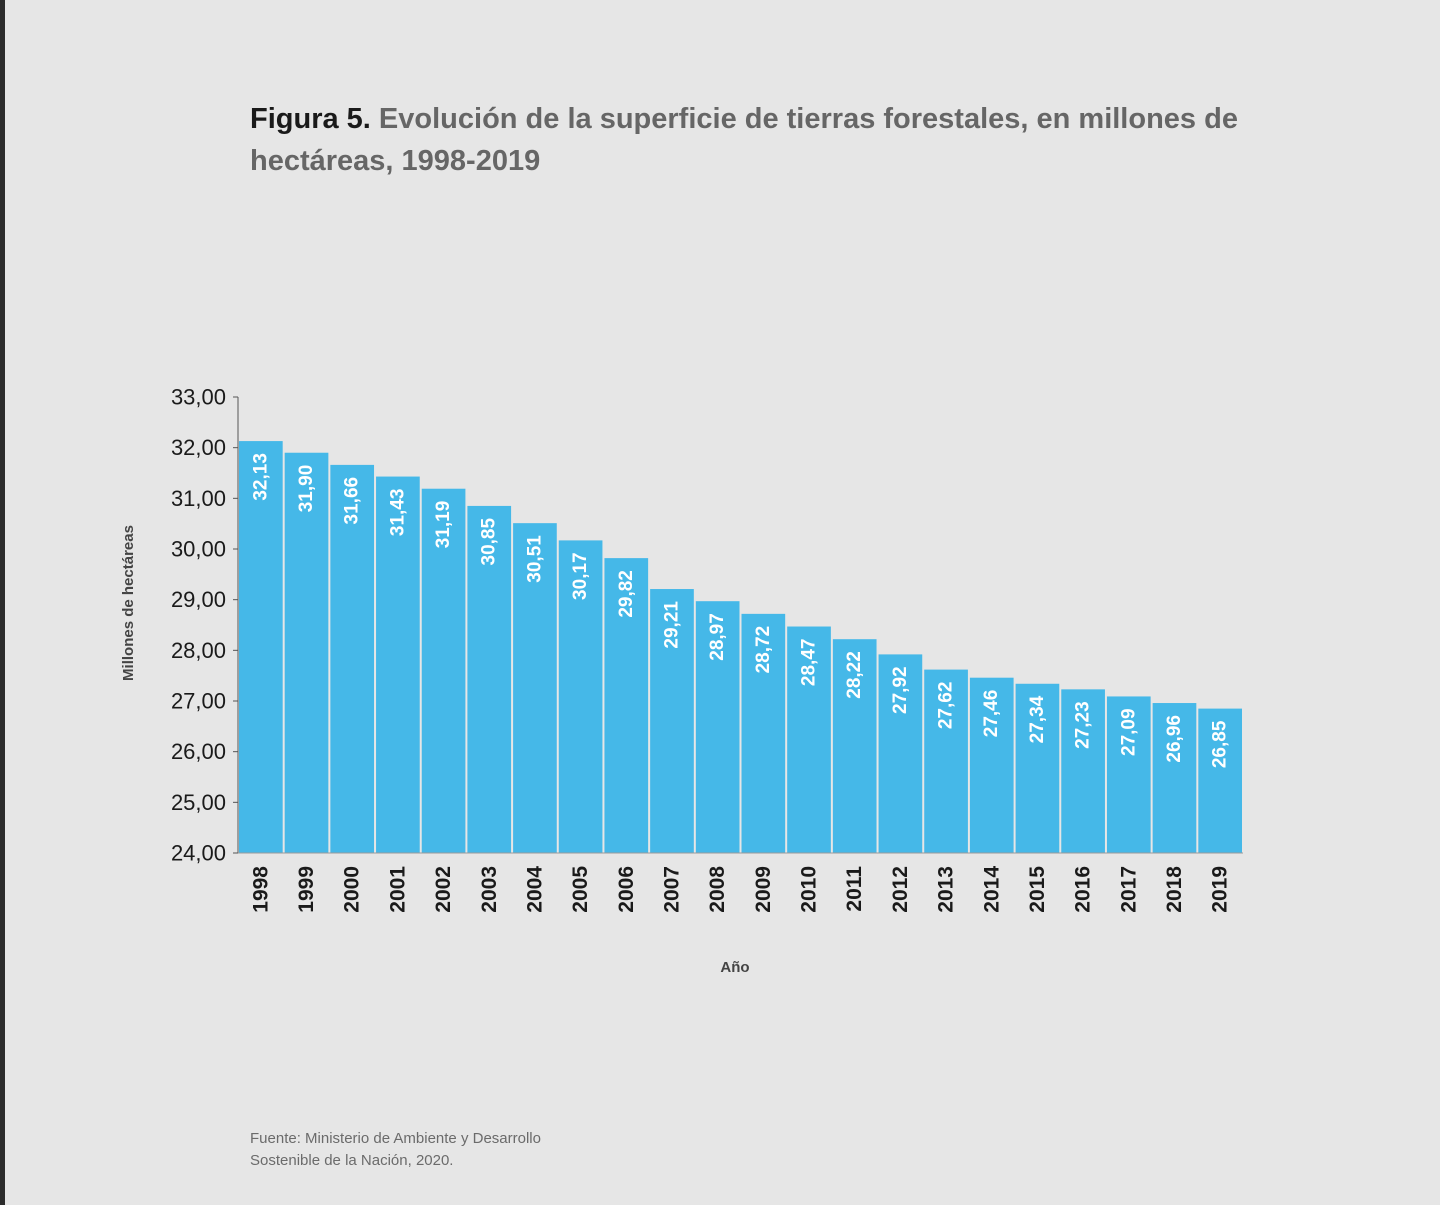 The height and width of the screenshot is (1205, 1440). What do you see at coordinates (534, 889) in the screenshot?
I see `x-tick-label: 2004` at bounding box center [534, 889].